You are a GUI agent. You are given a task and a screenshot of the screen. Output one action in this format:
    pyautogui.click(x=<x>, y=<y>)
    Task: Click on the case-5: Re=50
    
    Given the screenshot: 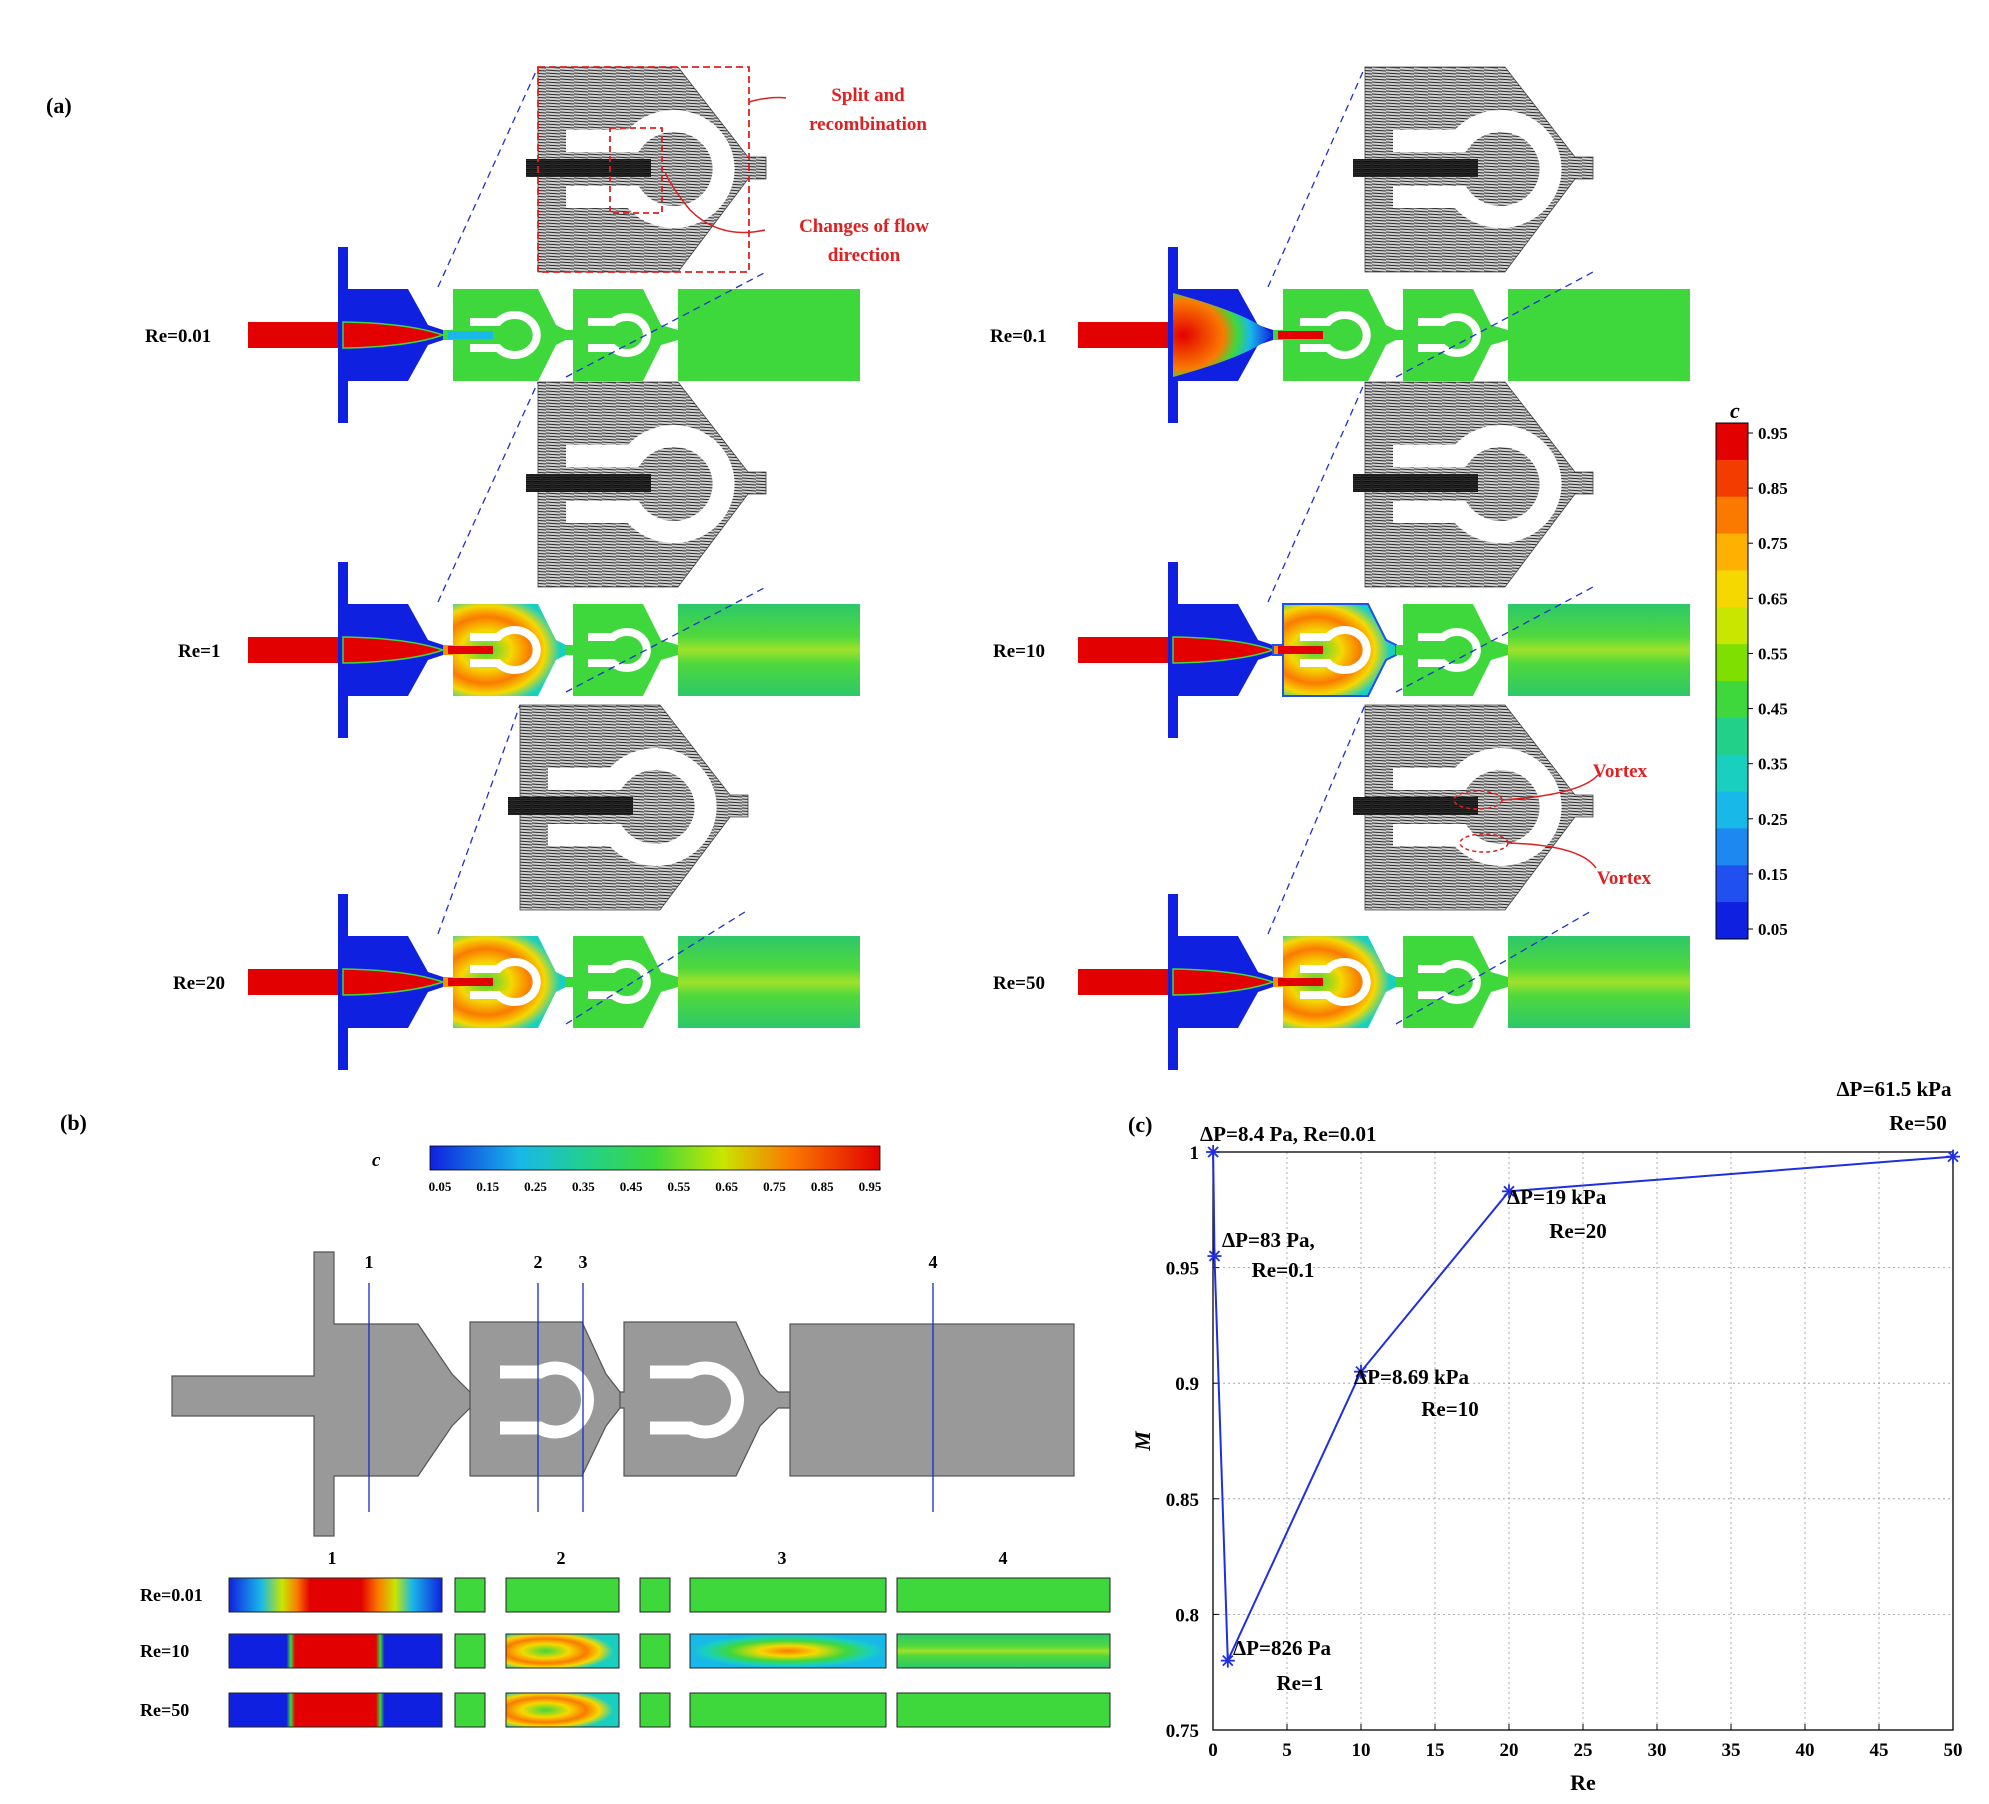 What is the action you would take?
    pyautogui.click(x=1341, y=887)
    